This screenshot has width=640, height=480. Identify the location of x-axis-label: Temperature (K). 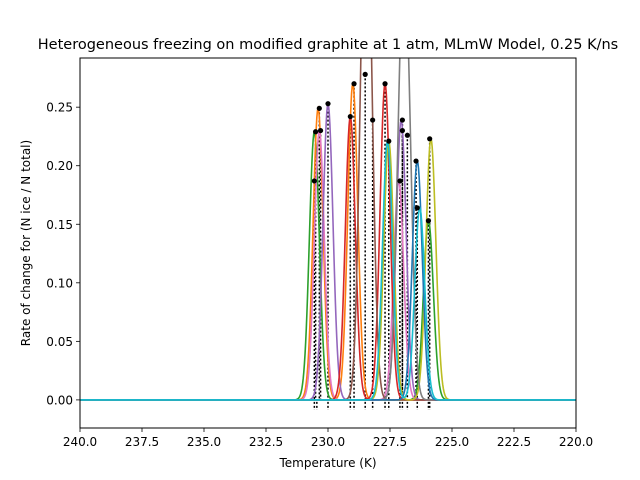
(327, 463).